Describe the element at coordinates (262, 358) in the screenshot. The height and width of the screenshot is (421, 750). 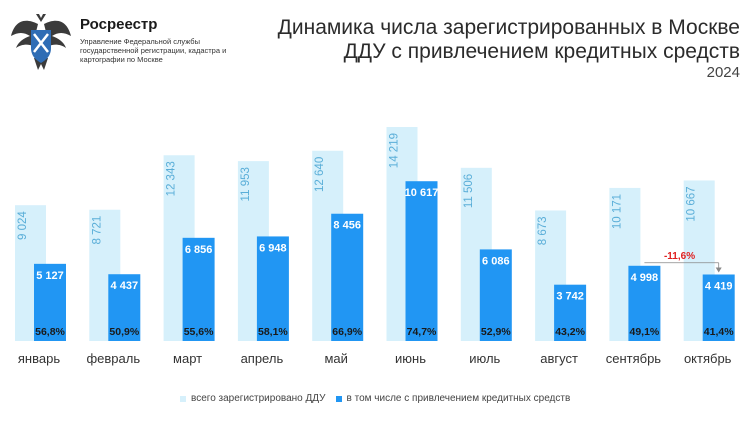
I see `month-label-4: апрель` at that location.